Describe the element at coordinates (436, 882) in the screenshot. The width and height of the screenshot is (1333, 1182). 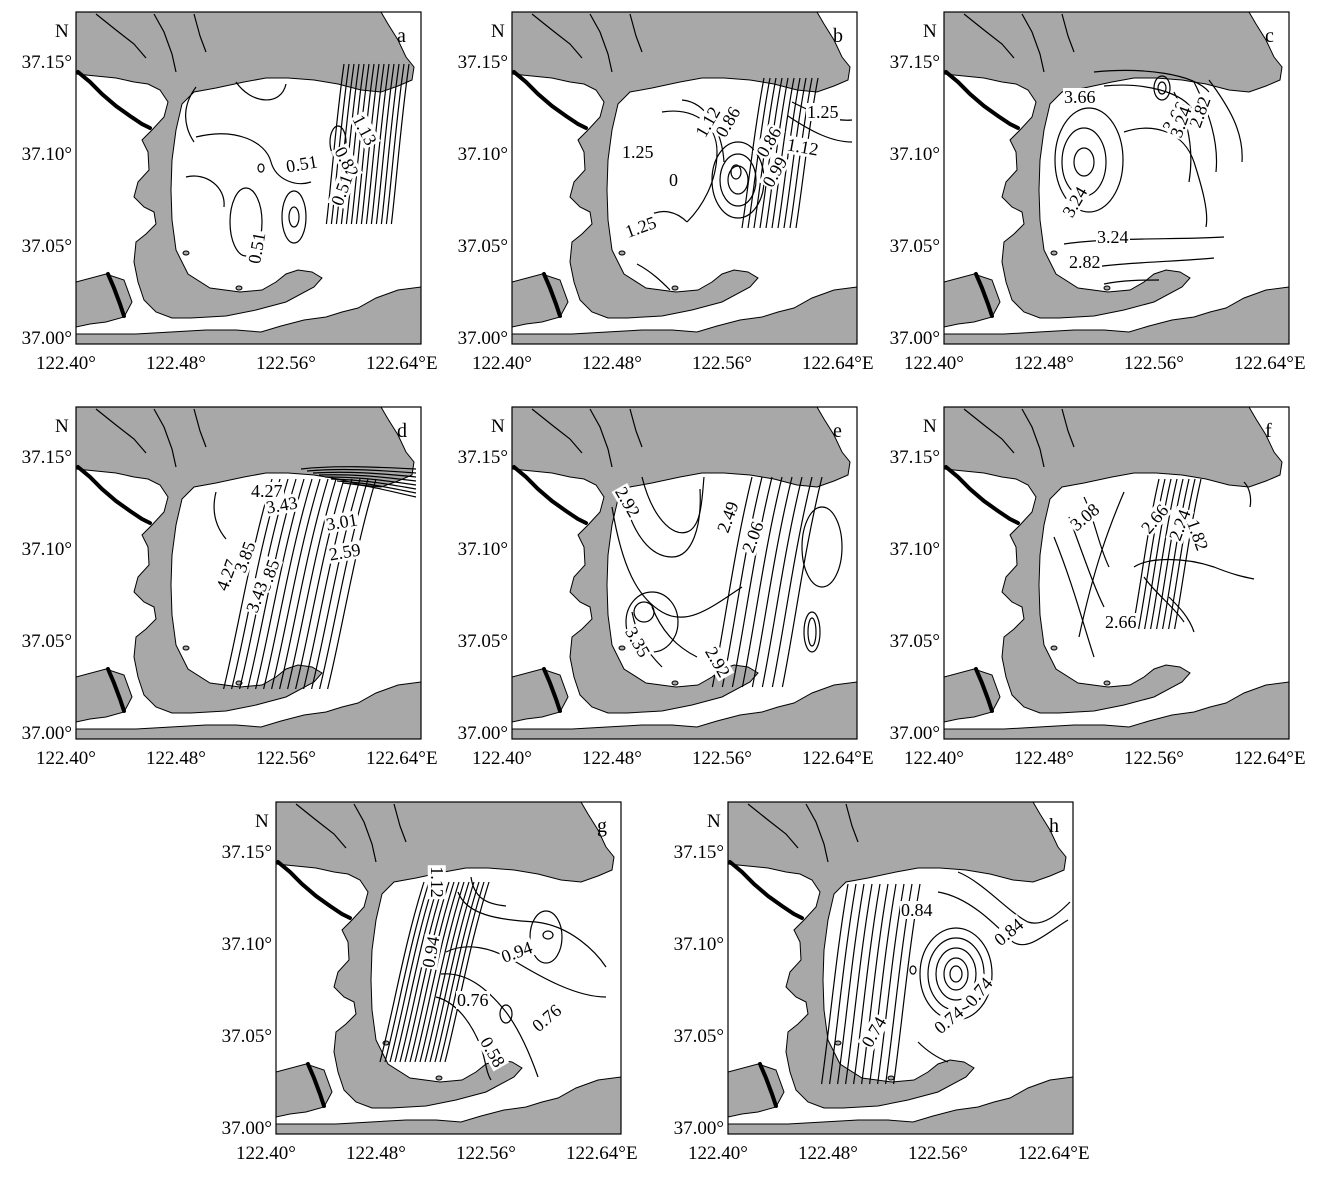
I see `contour-label: 1.12` at that location.